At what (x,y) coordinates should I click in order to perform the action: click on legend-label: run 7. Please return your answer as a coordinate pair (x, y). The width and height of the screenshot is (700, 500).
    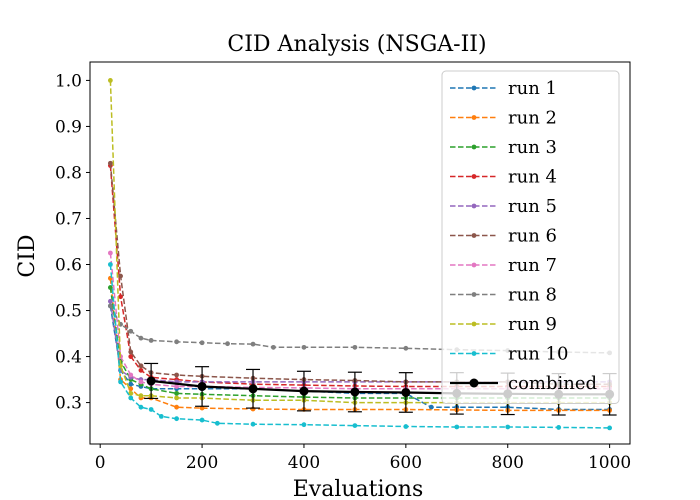
    Looking at the image, I should click on (532, 265).